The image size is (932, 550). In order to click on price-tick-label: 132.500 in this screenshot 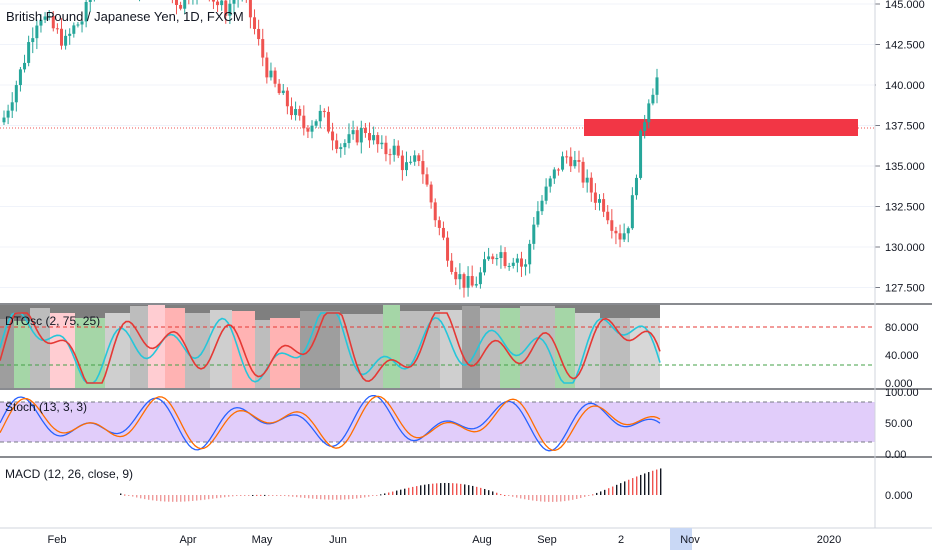, I will do `click(905, 208)`.